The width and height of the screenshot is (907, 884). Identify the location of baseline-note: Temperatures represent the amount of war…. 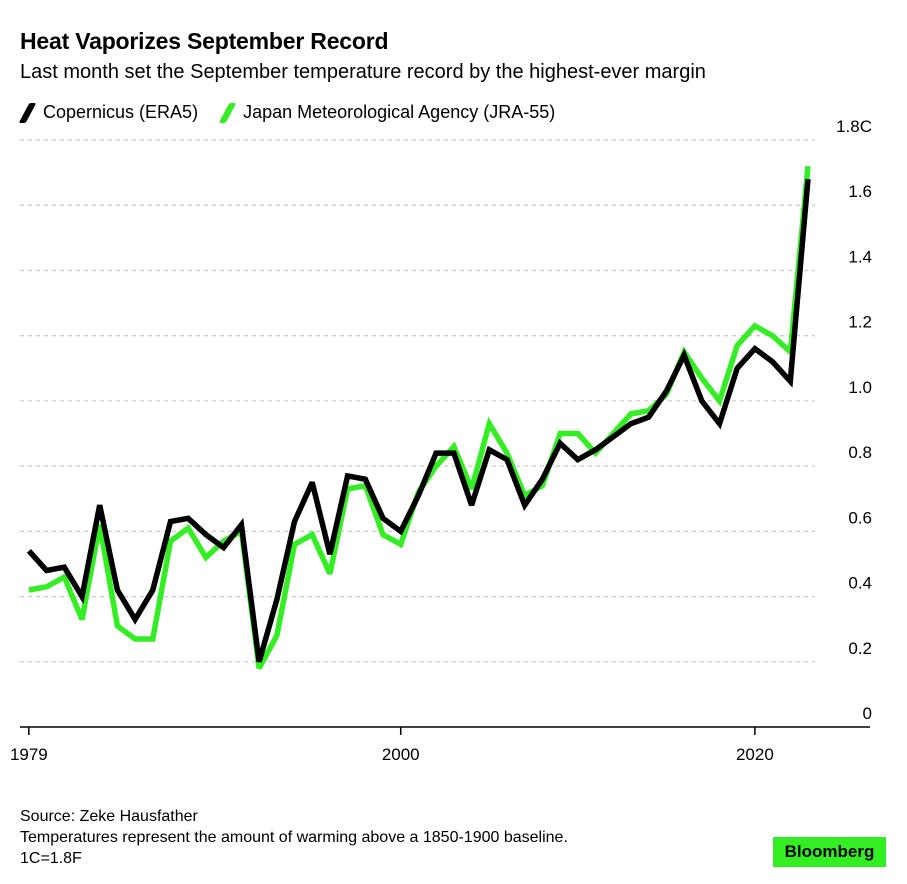
(294, 837).